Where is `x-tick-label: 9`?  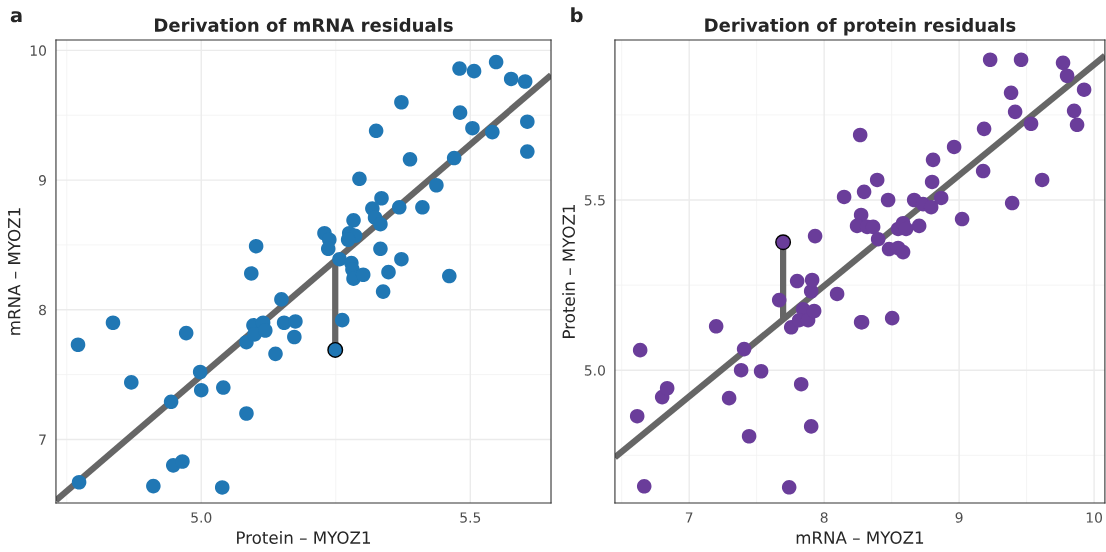
x-tick-label: 9 is located at coordinates (959, 517).